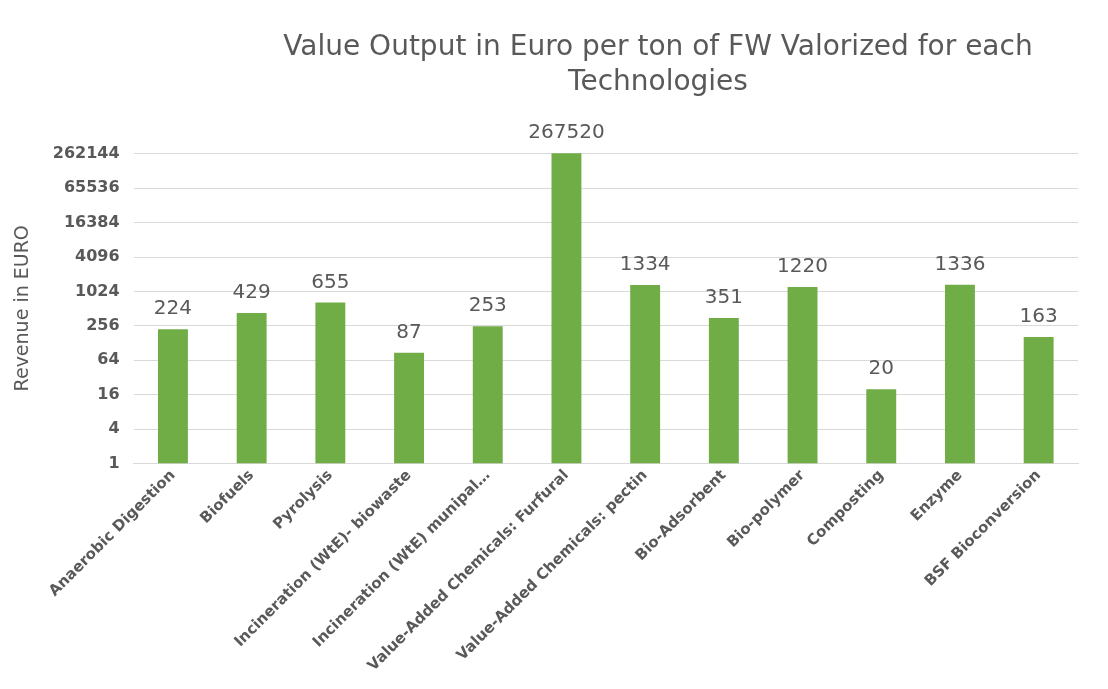 Image resolution: width=1108 pixels, height=689 pixels. Describe the element at coordinates (91, 187) in the screenshot. I see `y-tick-label: 65536` at that location.